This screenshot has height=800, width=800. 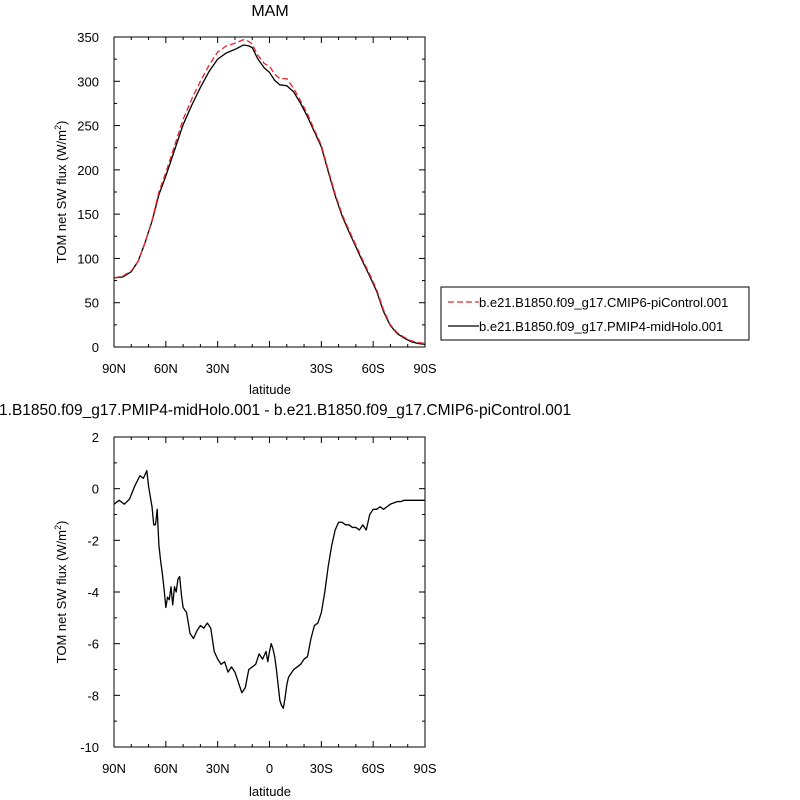 I want to click on top-chart-x-tick-label: 60N, so click(x=166, y=368).